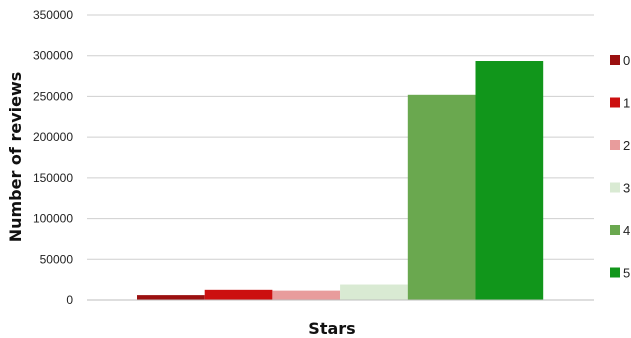 This screenshot has width=631, height=338. What do you see at coordinates (626, 60) in the screenshot?
I see `legend-label-0: 0` at bounding box center [626, 60].